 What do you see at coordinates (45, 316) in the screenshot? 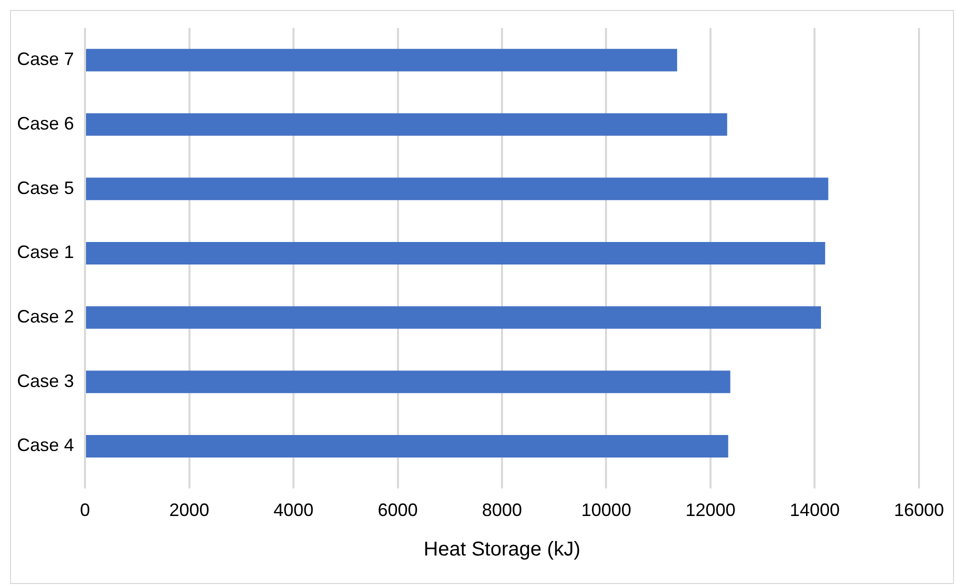
I see `y-tick-label: Case 2` at bounding box center [45, 316].